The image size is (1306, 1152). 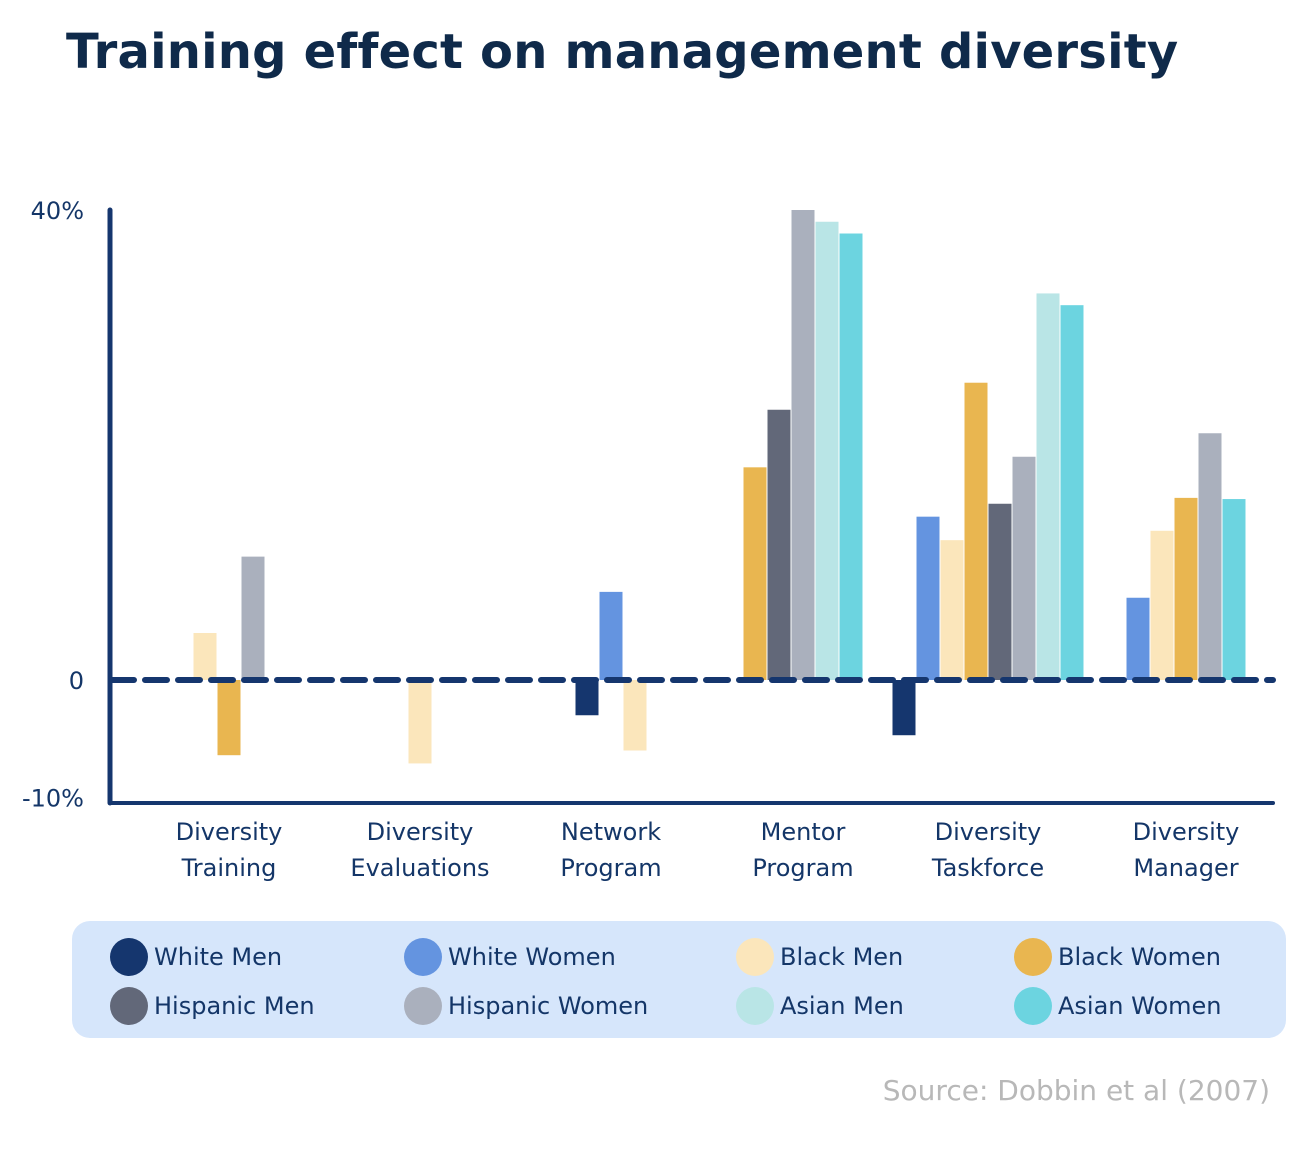 I want to click on y-tick-label: -10%, so click(x=53, y=799).